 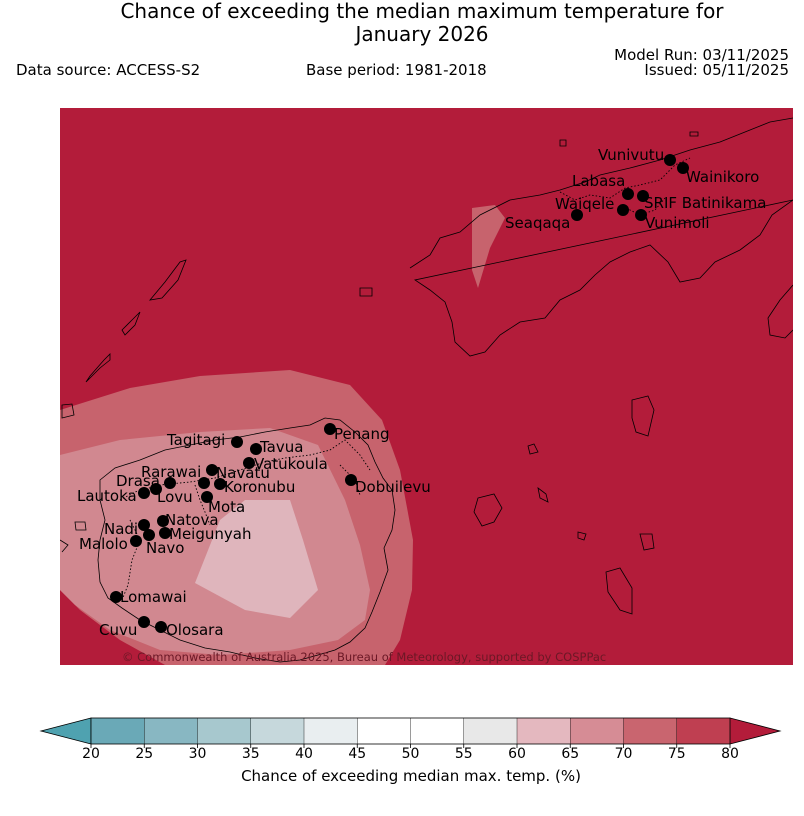 What do you see at coordinates (422, 34) in the screenshot?
I see `title-line-2: January 2026` at bounding box center [422, 34].